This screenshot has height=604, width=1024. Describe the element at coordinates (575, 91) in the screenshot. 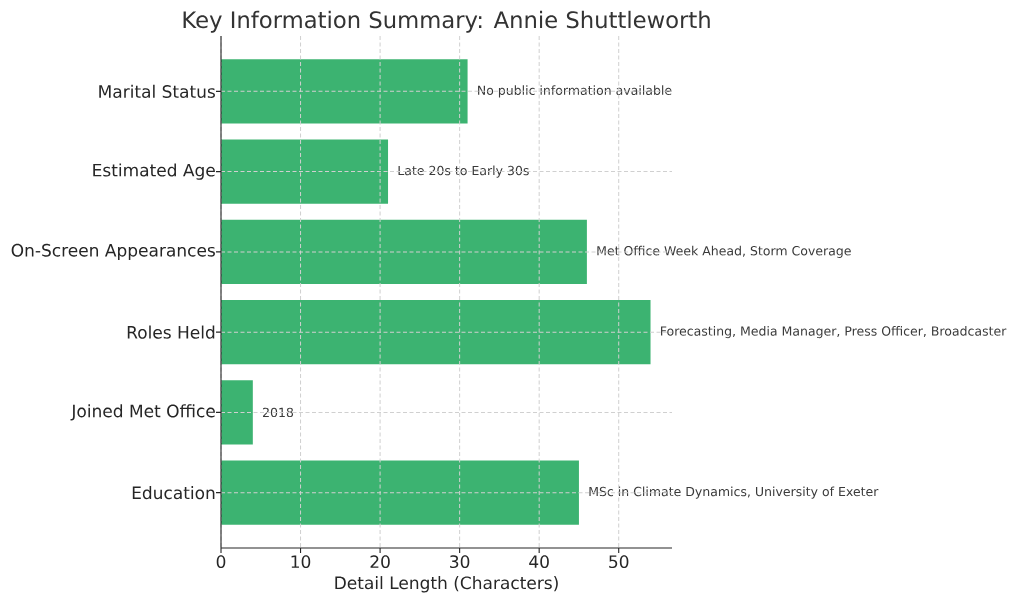

I see `annotation: No public information available` at that location.